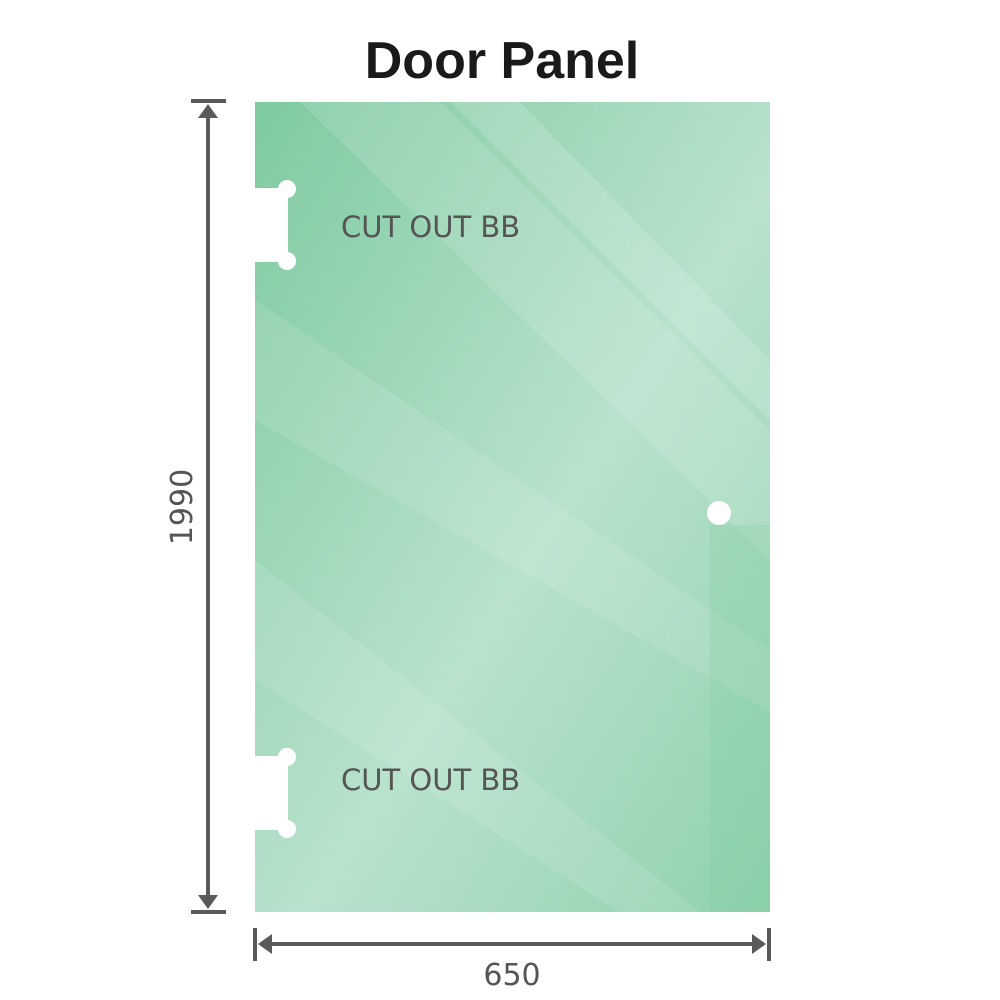 The height and width of the screenshot is (1000, 1000). What do you see at coordinates (719, 513) in the screenshot?
I see `handle-hole` at bounding box center [719, 513].